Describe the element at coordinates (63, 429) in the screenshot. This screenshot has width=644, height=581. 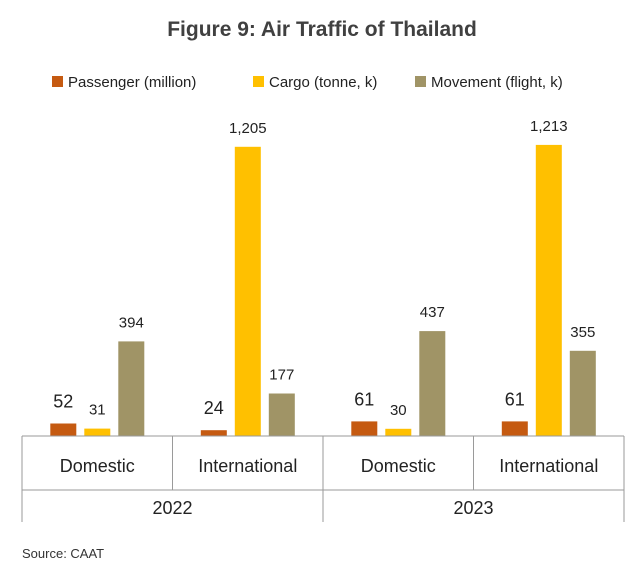
I see `bar-passenger-million-domestic-2022` at that location.